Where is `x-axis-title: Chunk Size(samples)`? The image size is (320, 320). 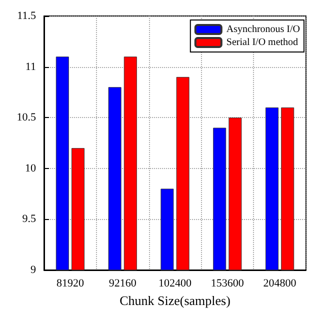 x-axis-title: Chunk Size(samples) is located at coordinates (175, 300).